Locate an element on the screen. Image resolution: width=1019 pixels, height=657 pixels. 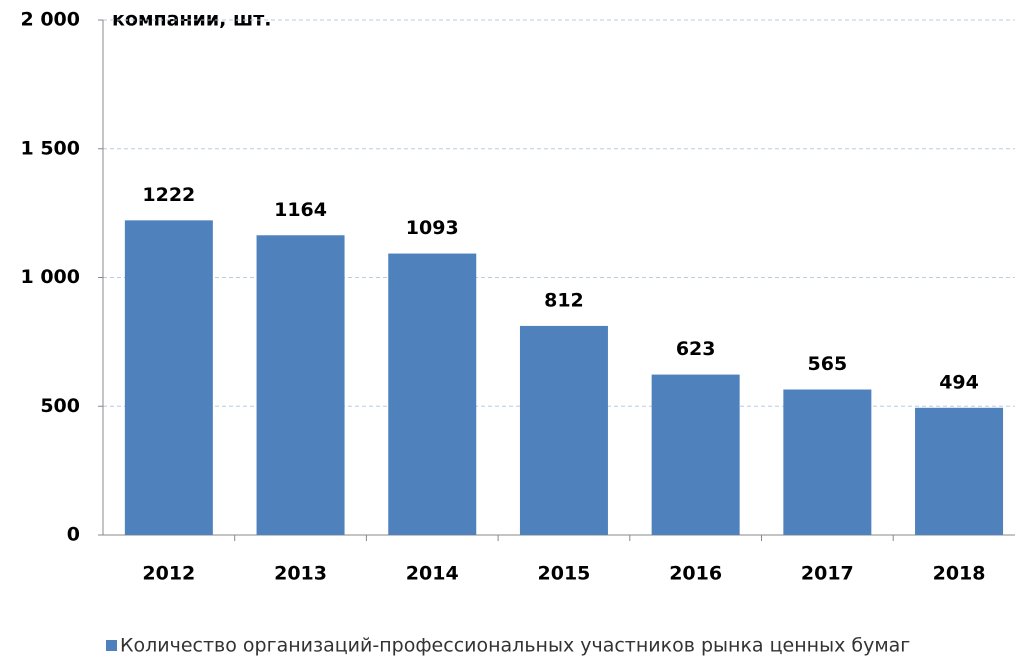
y-tick-label: 500 is located at coordinates (60, 406).